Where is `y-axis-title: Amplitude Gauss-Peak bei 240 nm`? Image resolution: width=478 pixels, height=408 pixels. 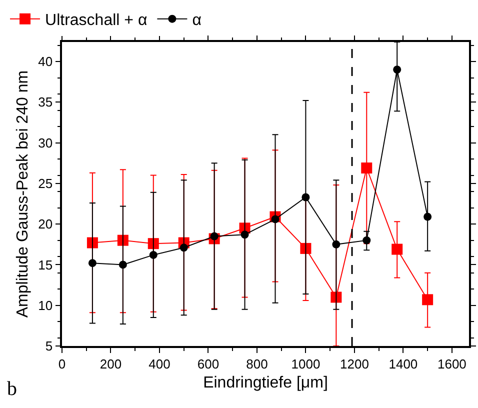 y-axis-title: Amplitude Gauss-Peak bei 240 nm is located at coordinates (23, 194).